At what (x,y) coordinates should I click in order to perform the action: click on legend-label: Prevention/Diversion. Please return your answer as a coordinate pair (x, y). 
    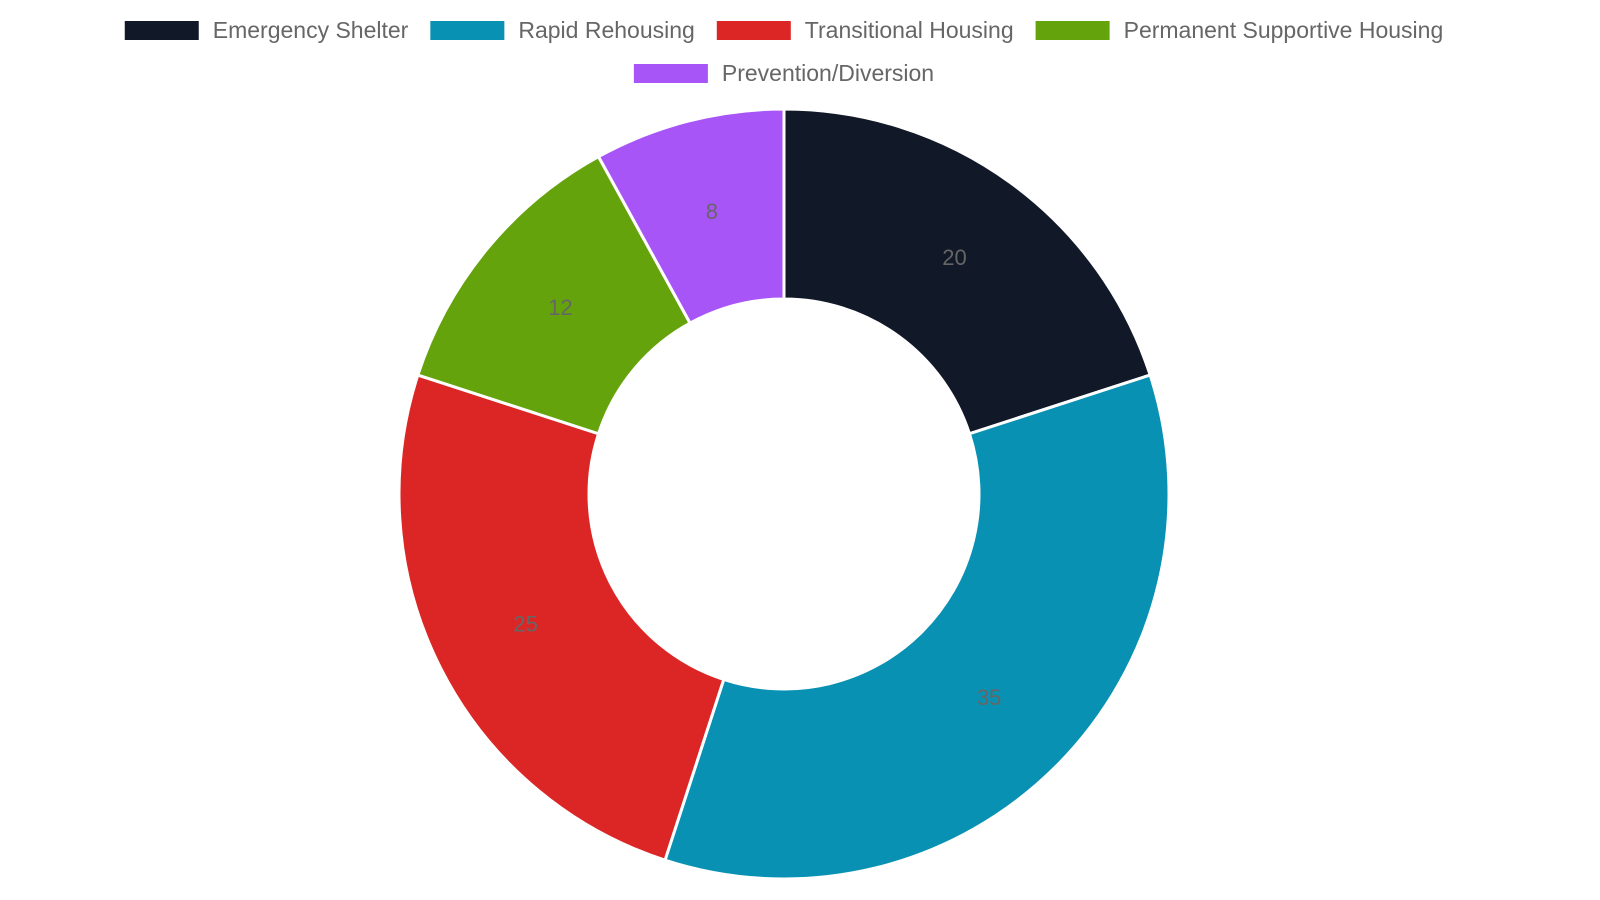
    Looking at the image, I should click on (828, 73).